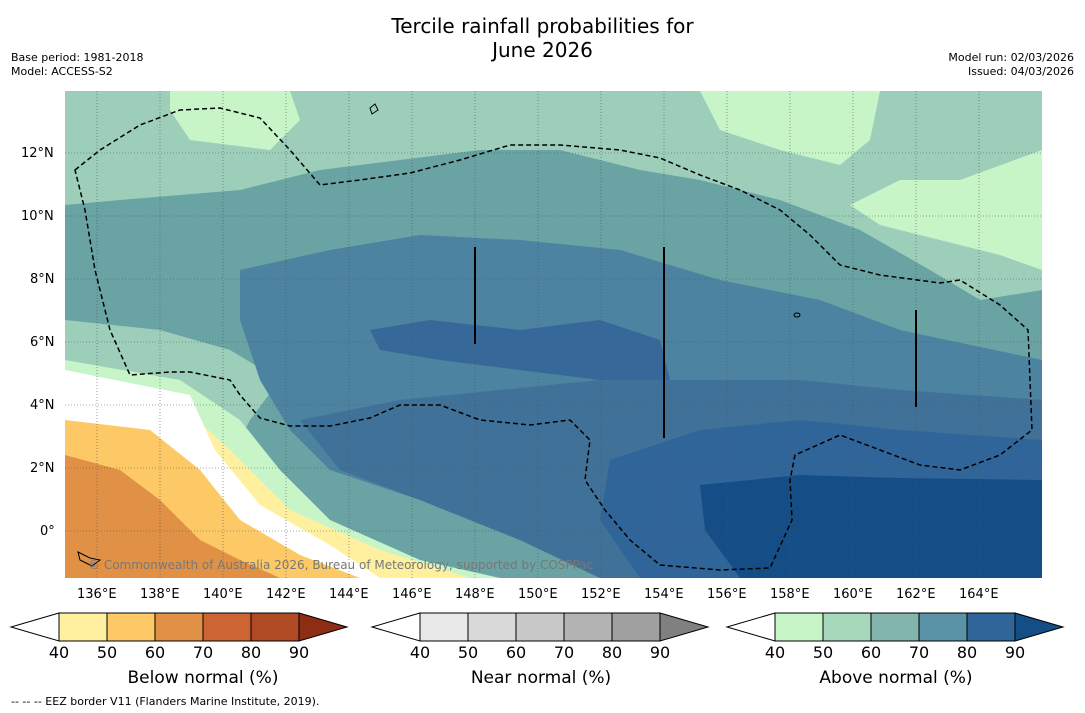  Describe the element at coordinates (790, 594) in the screenshot. I see `lon-label-158e: 158°E` at that location.